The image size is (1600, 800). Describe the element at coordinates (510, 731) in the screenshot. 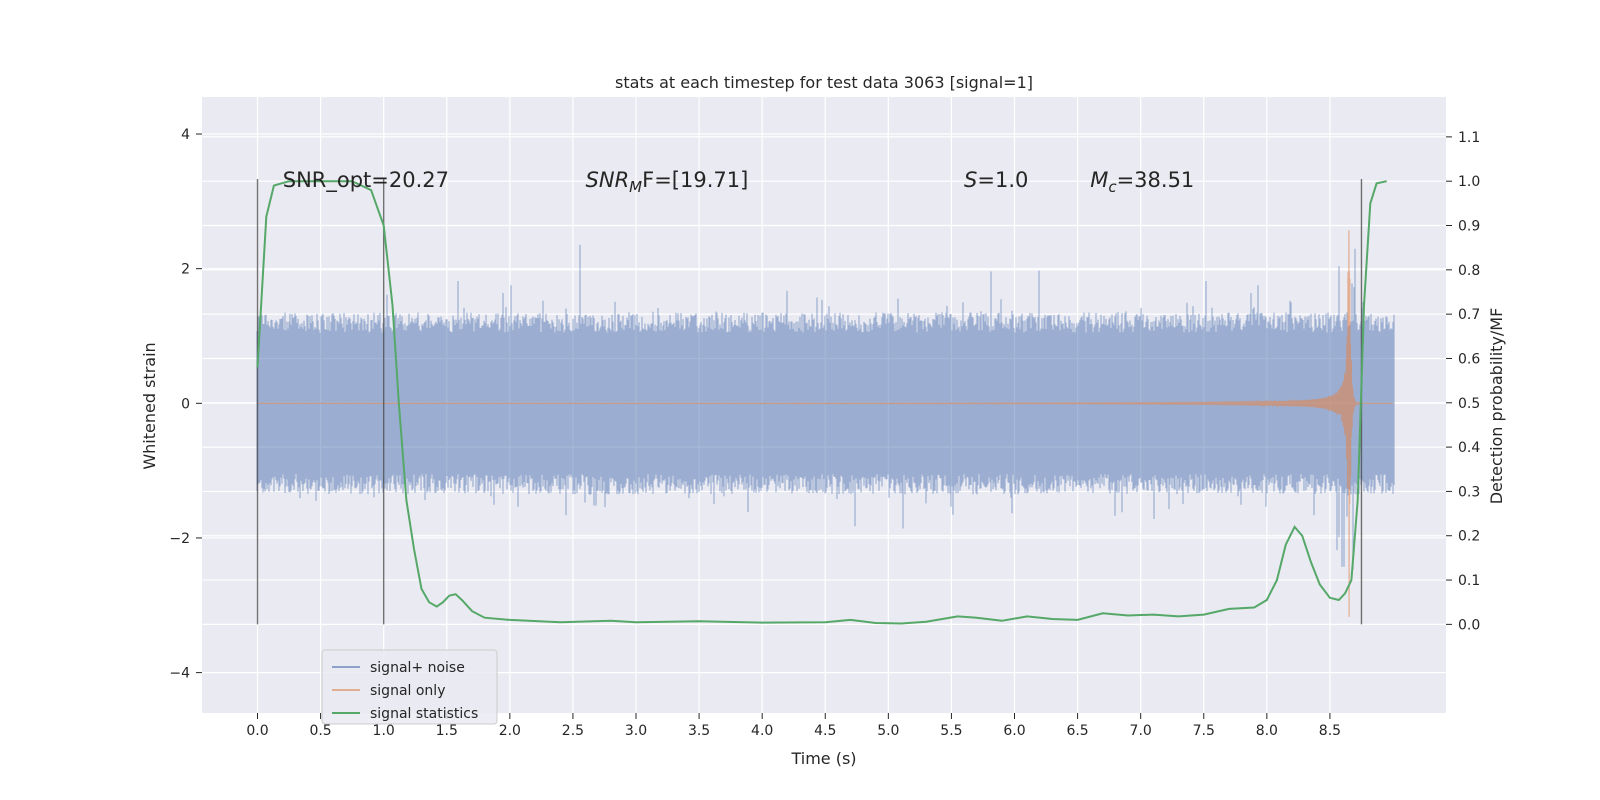

I see `x-tick-label: 2.0` at that location.